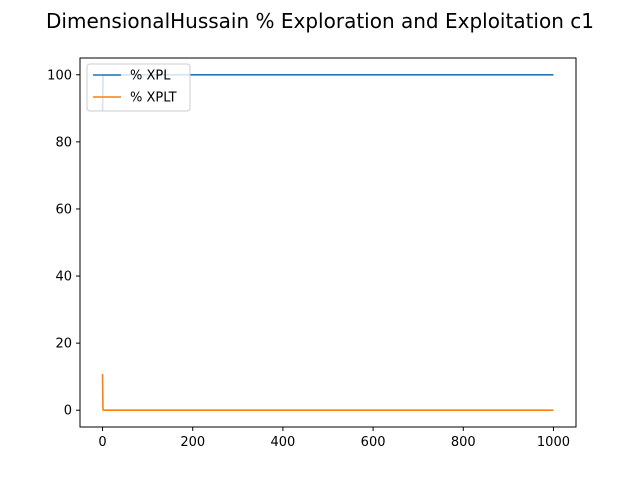 This screenshot has height=480, width=640. What do you see at coordinates (102, 442) in the screenshot?
I see `x-tick-label: 0` at bounding box center [102, 442].